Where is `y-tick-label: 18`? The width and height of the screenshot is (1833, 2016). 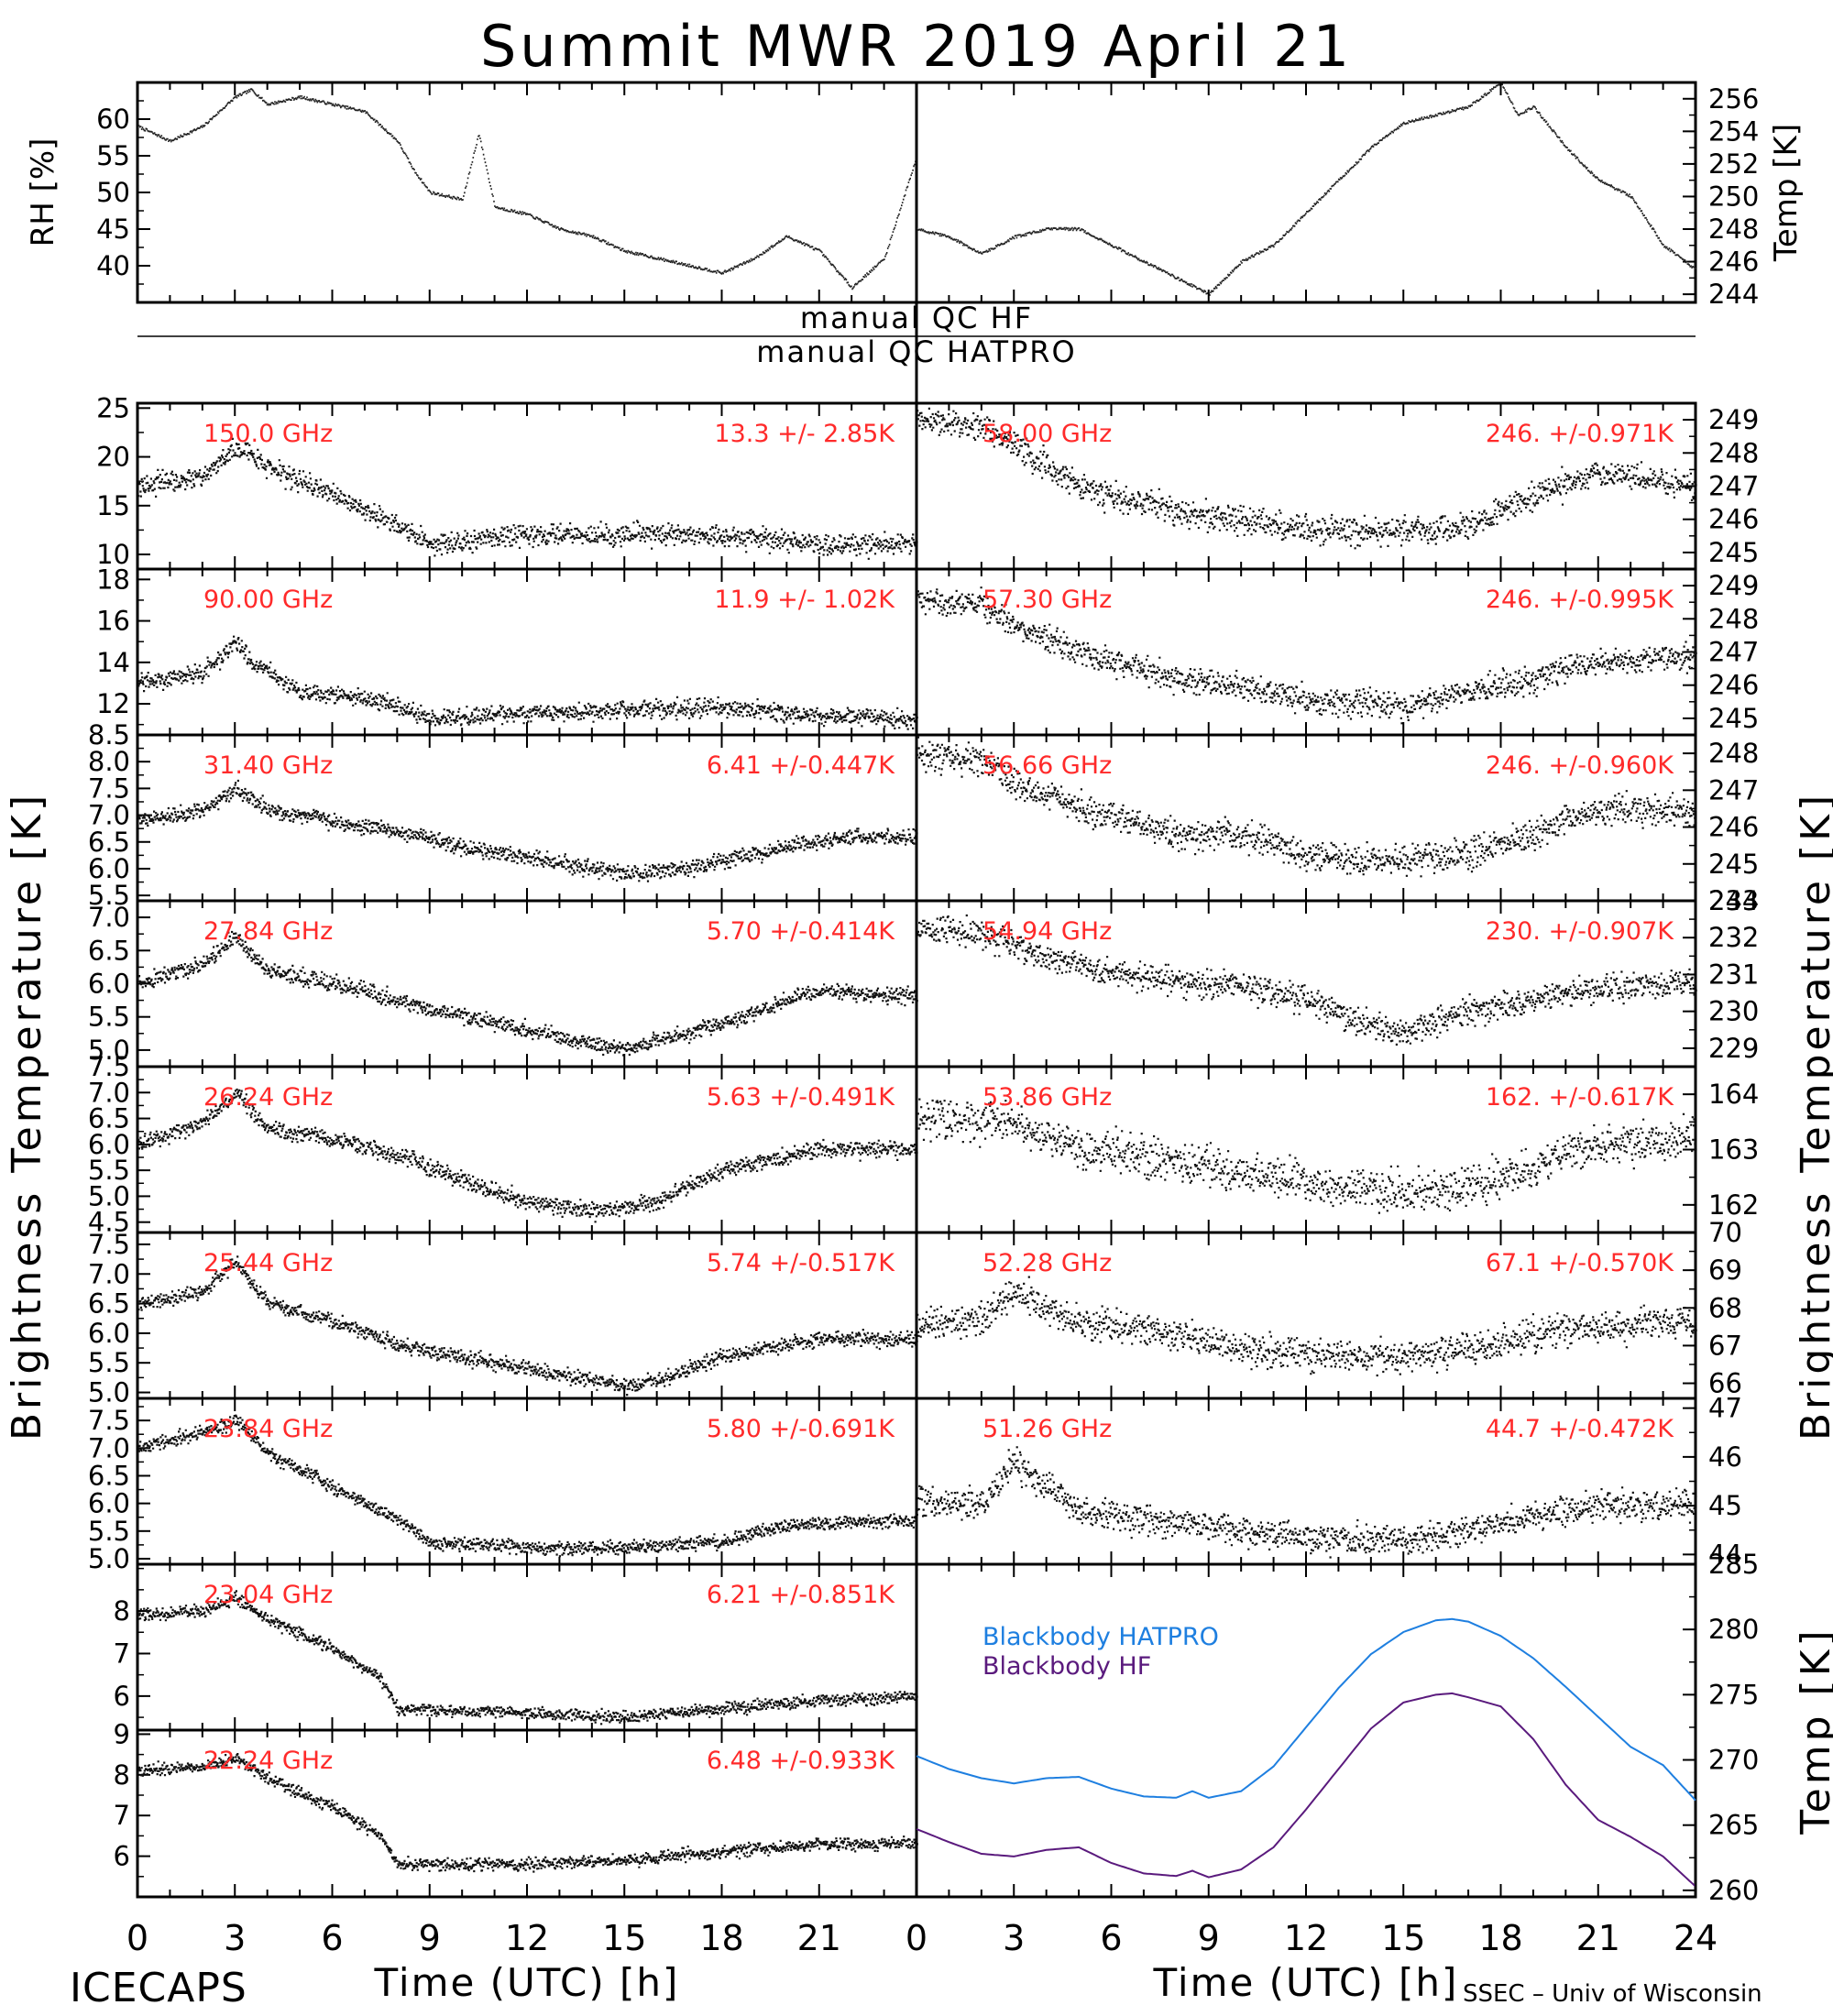
y-tick-label: 18 is located at coordinates (113, 579).